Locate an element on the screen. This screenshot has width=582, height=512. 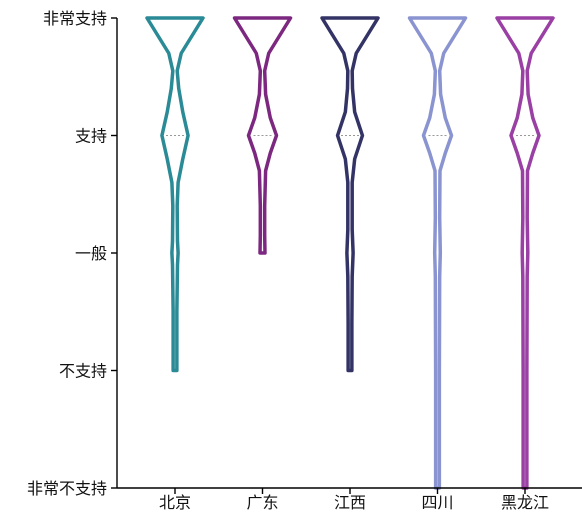
violin-四川 is located at coordinates (437, 253).